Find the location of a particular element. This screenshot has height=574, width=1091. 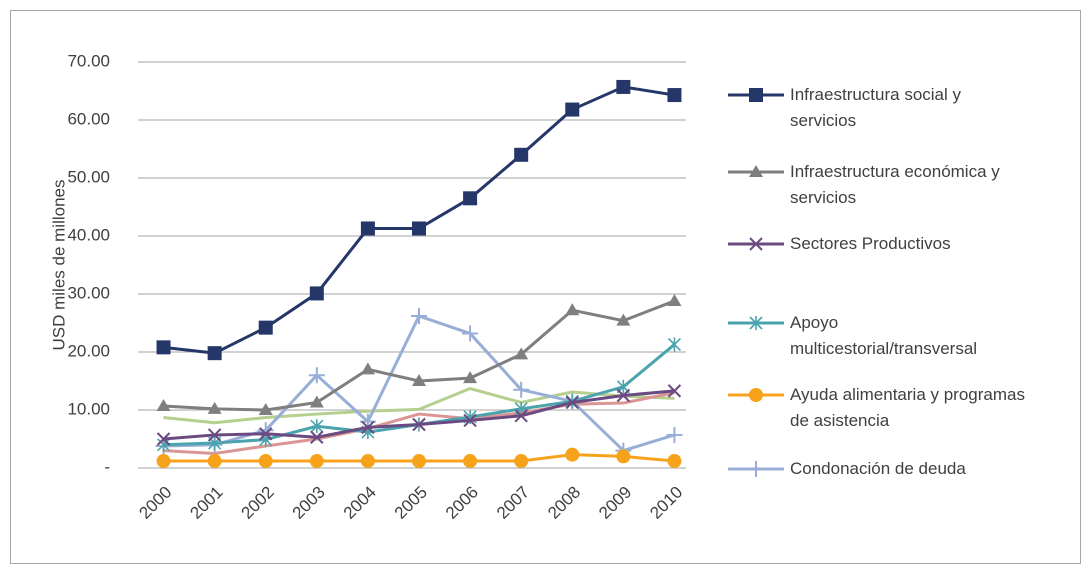

y-tick-label: 10.00 is located at coordinates (88, 408).